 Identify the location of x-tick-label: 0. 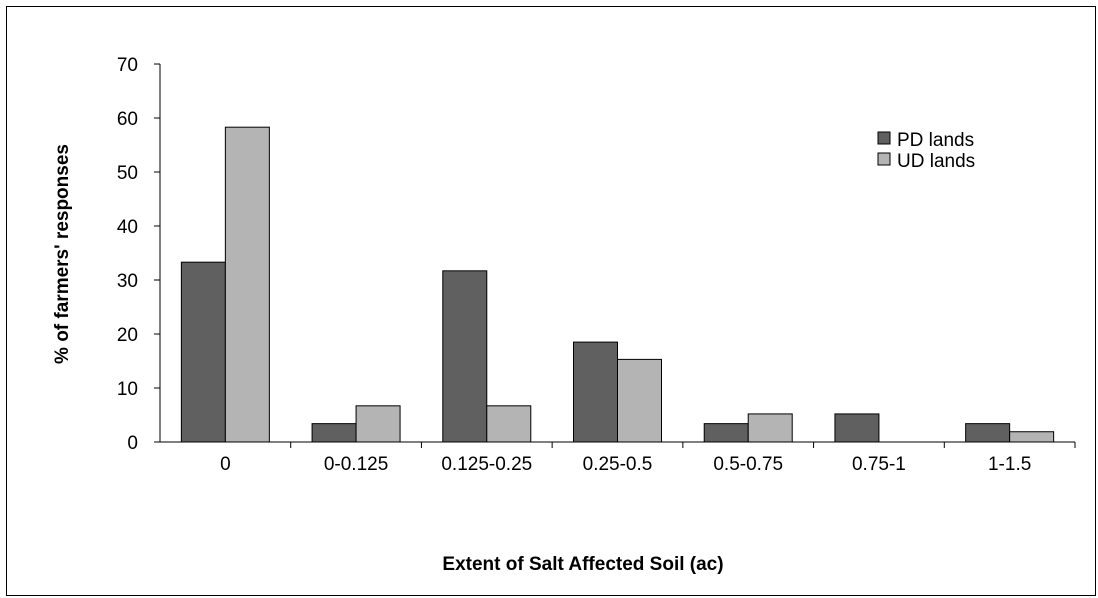
(225, 464).